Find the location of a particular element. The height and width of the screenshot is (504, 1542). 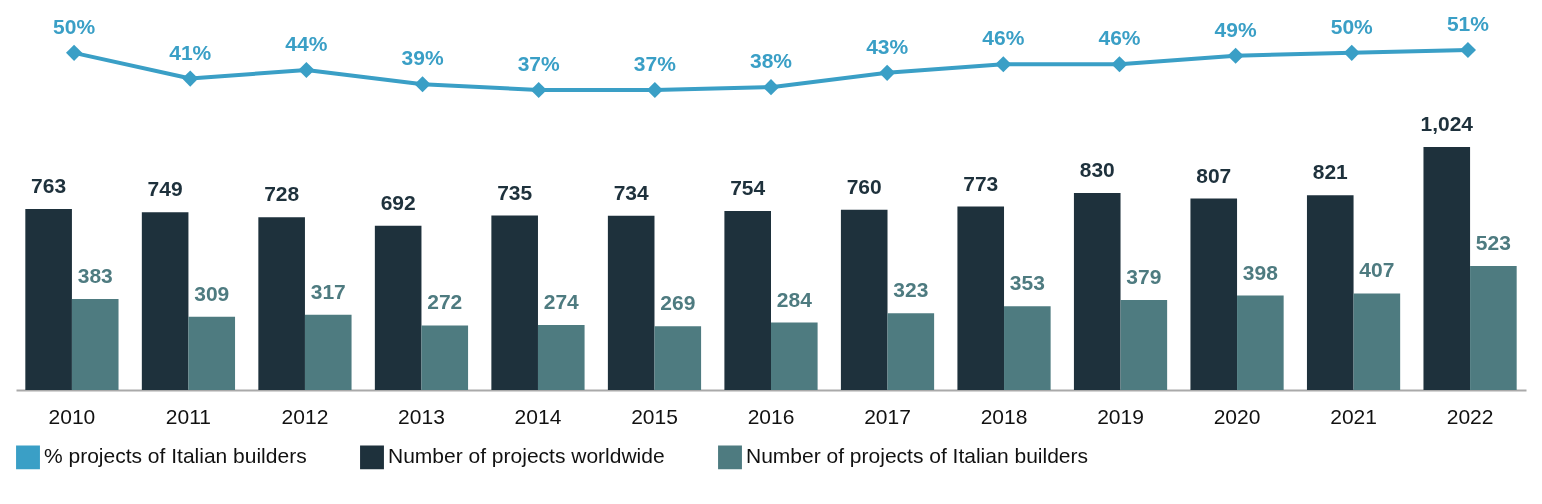

x-tick-label: 2020 is located at coordinates (1237, 416).